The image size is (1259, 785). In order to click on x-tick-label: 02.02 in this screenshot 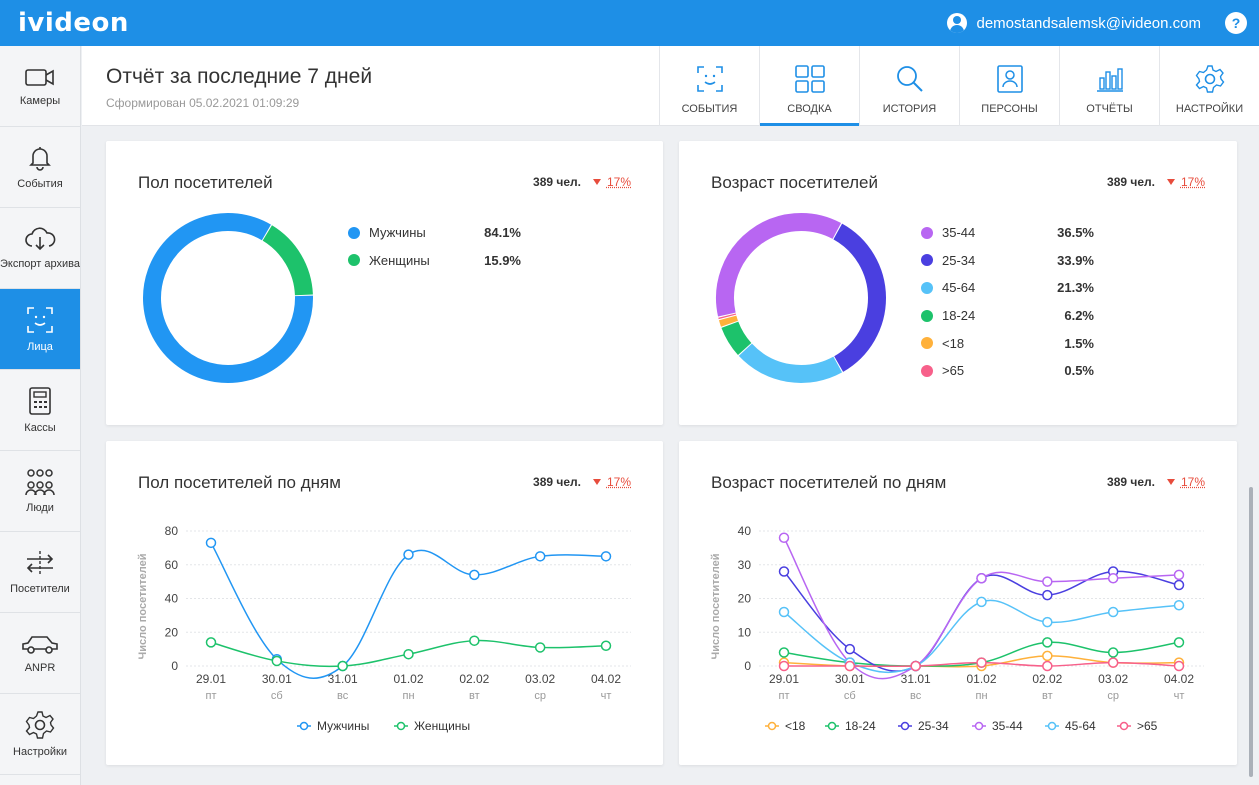, I will do `click(1047, 679)`.